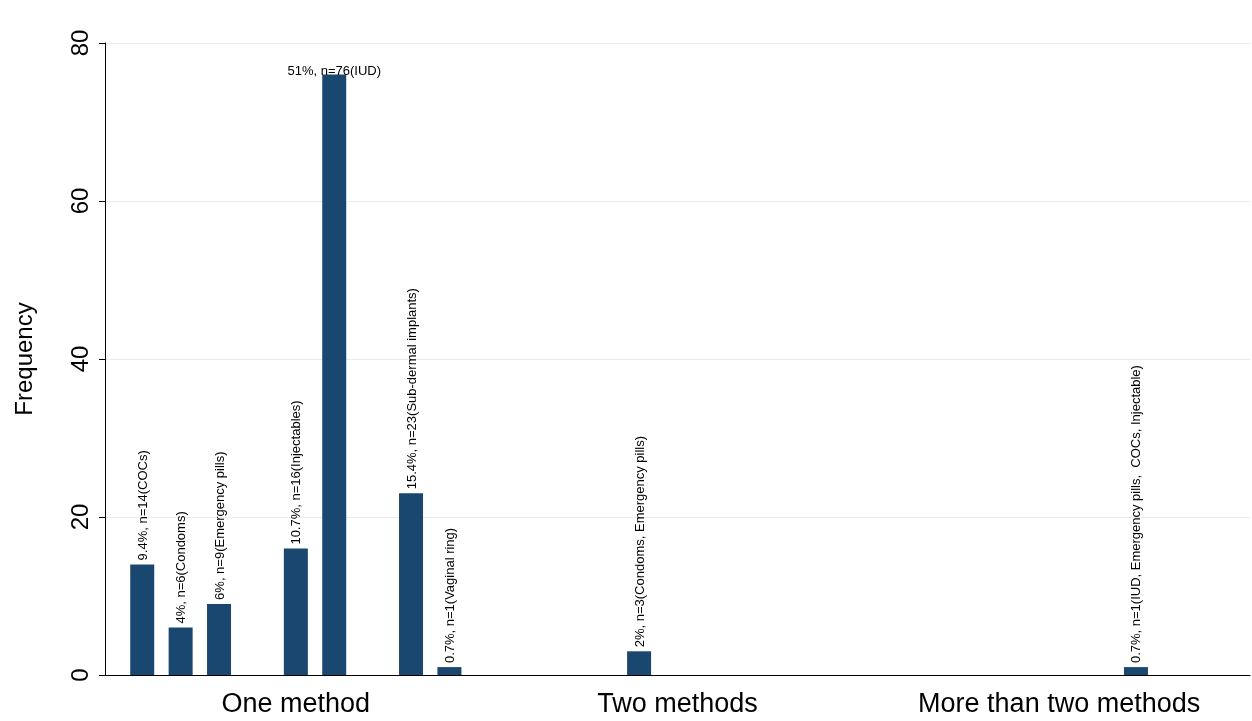 The width and height of the screenshot is (1252, 721). What do you see at coordinates (677, 702) in the screenshot?
I see `x-tick-label: Two methods` at bounding box center [677, 702].